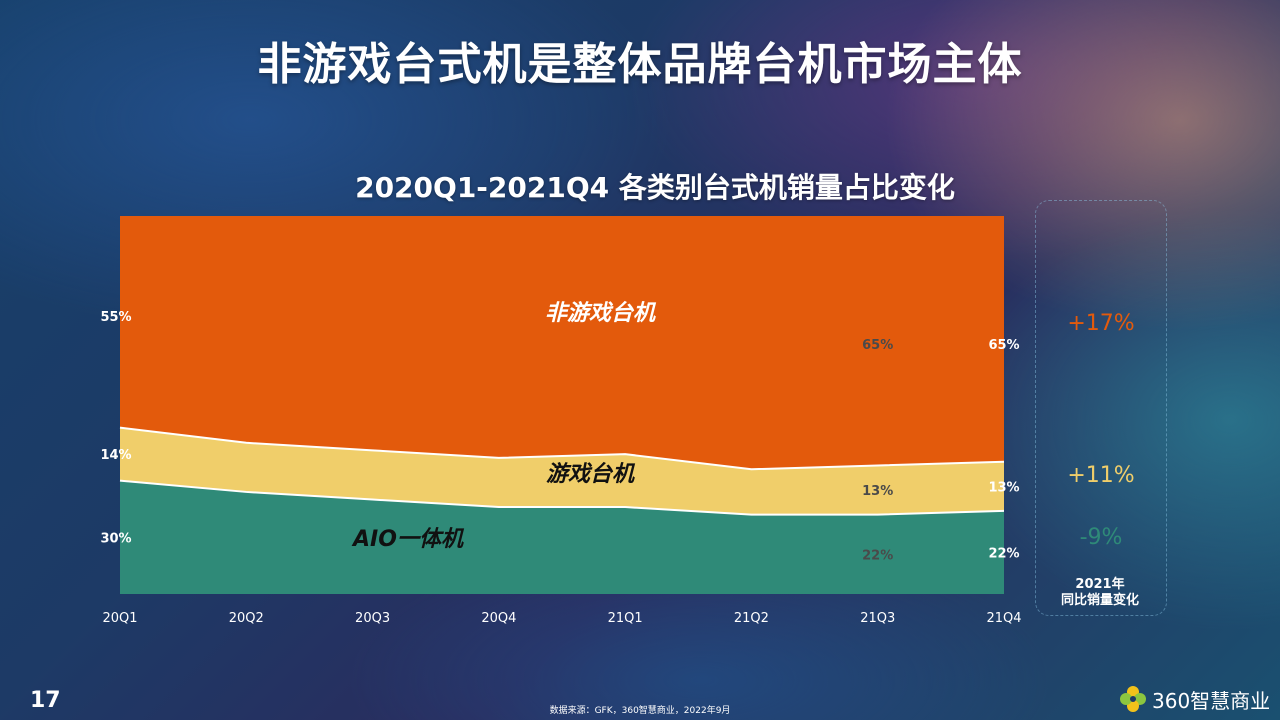 The height and width of the screenshot is (720, 1280). Describe the element at coordinates (1101, 537) in the screenshot. I see `yoy-value-aio: -9%` at that location.